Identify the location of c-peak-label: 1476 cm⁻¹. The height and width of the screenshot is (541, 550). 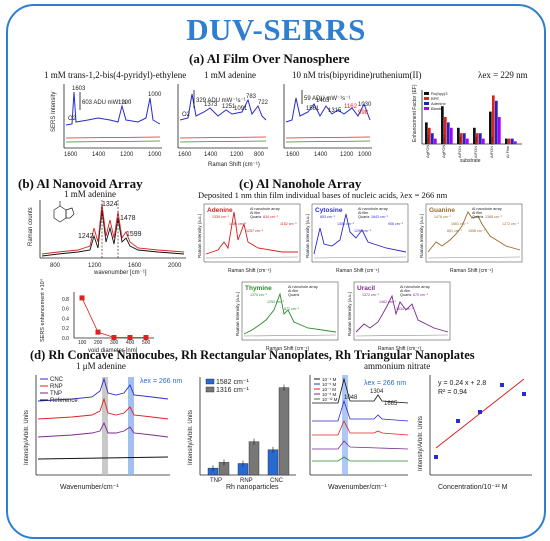
(443, 217).